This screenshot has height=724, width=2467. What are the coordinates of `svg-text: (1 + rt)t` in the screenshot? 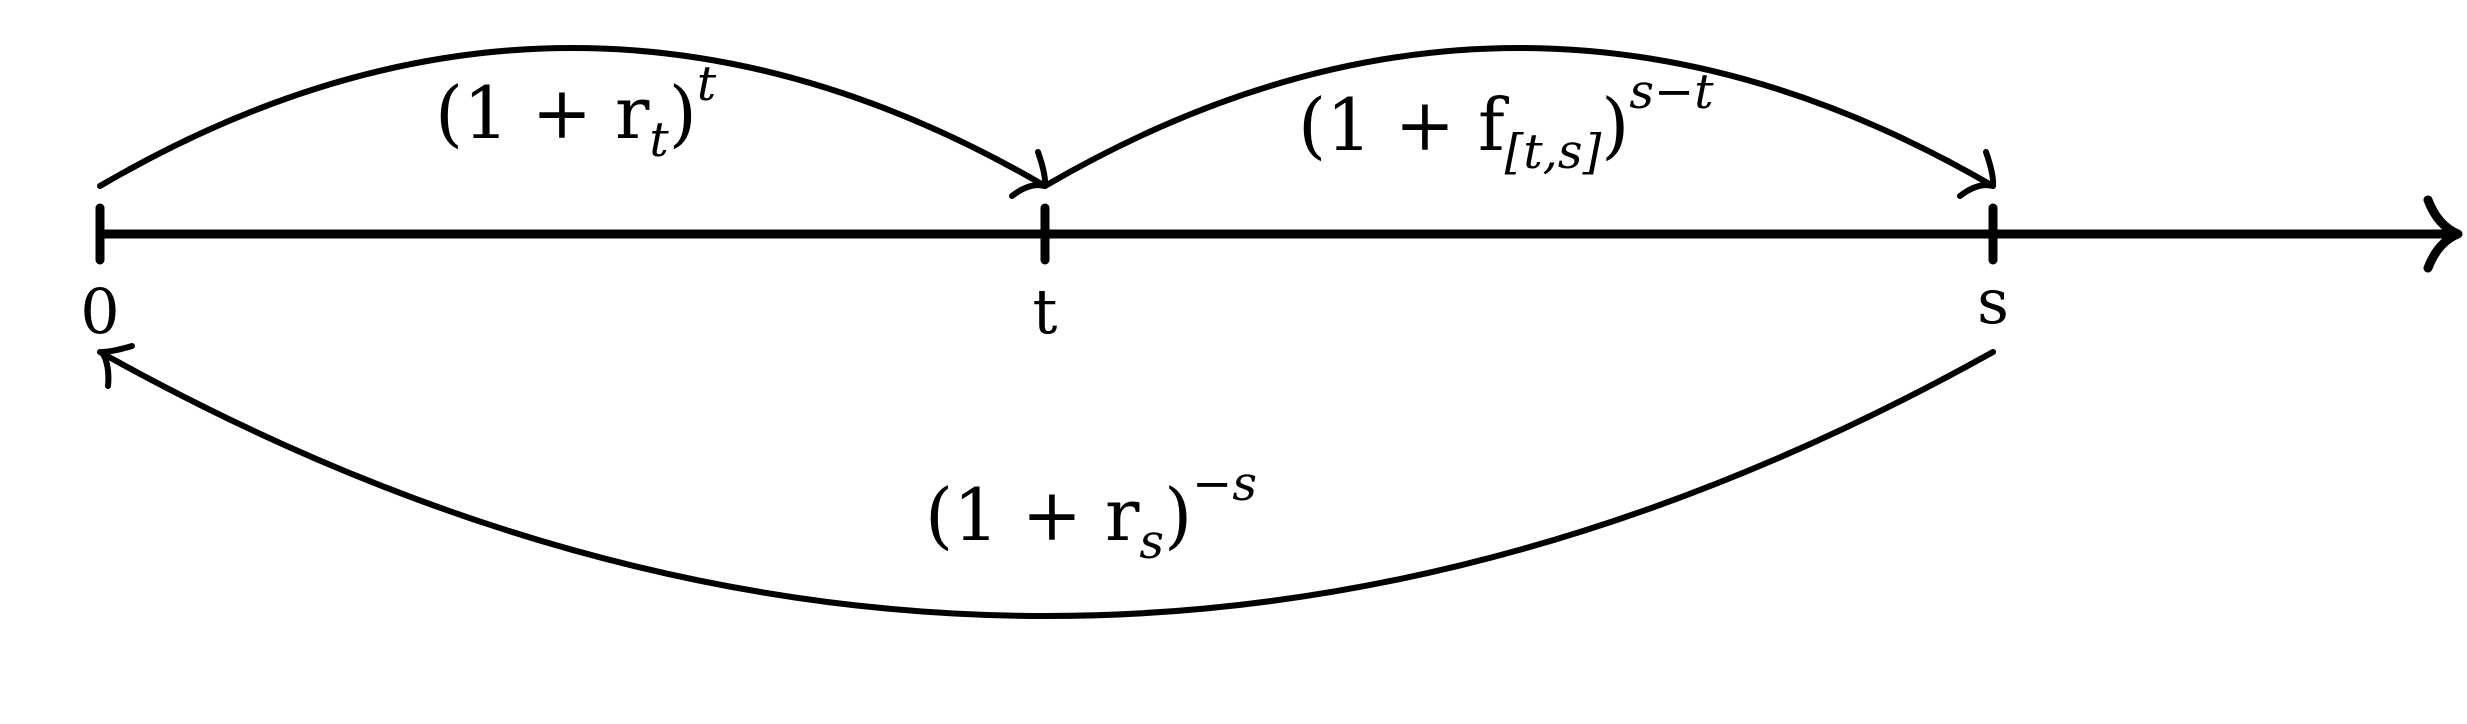 It's located at (576, 112).